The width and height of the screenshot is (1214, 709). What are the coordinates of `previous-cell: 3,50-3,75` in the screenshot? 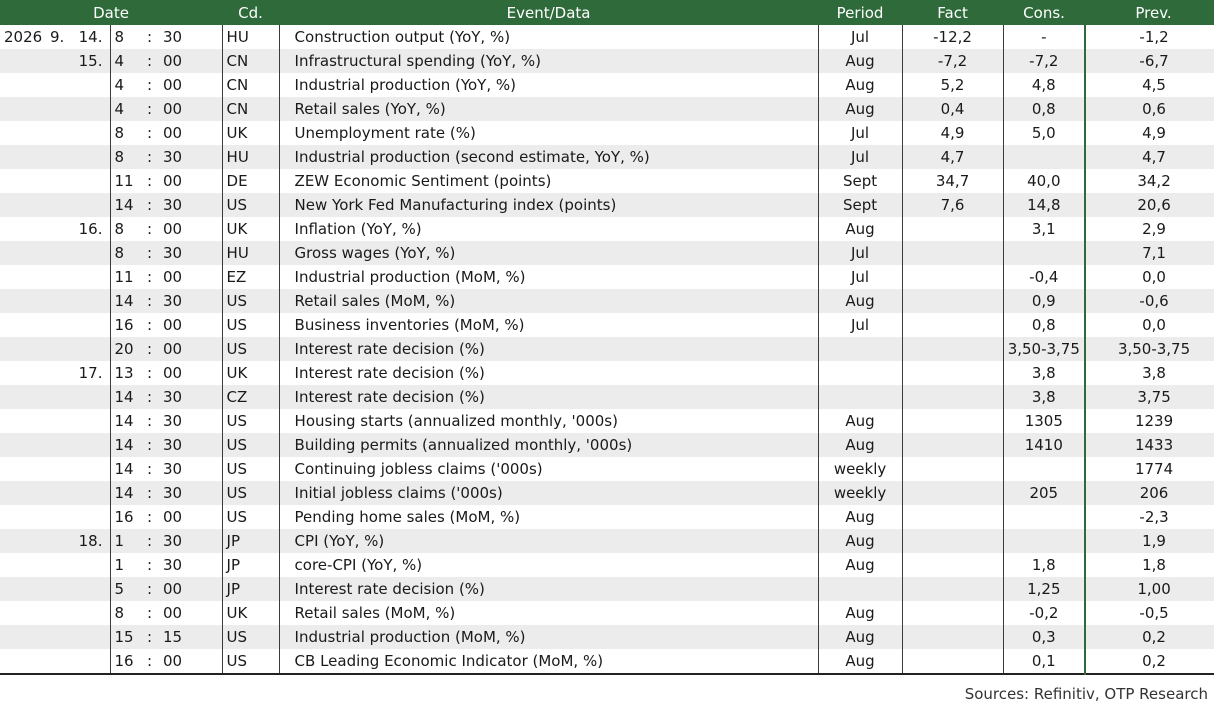 It's located at (1149, 349).